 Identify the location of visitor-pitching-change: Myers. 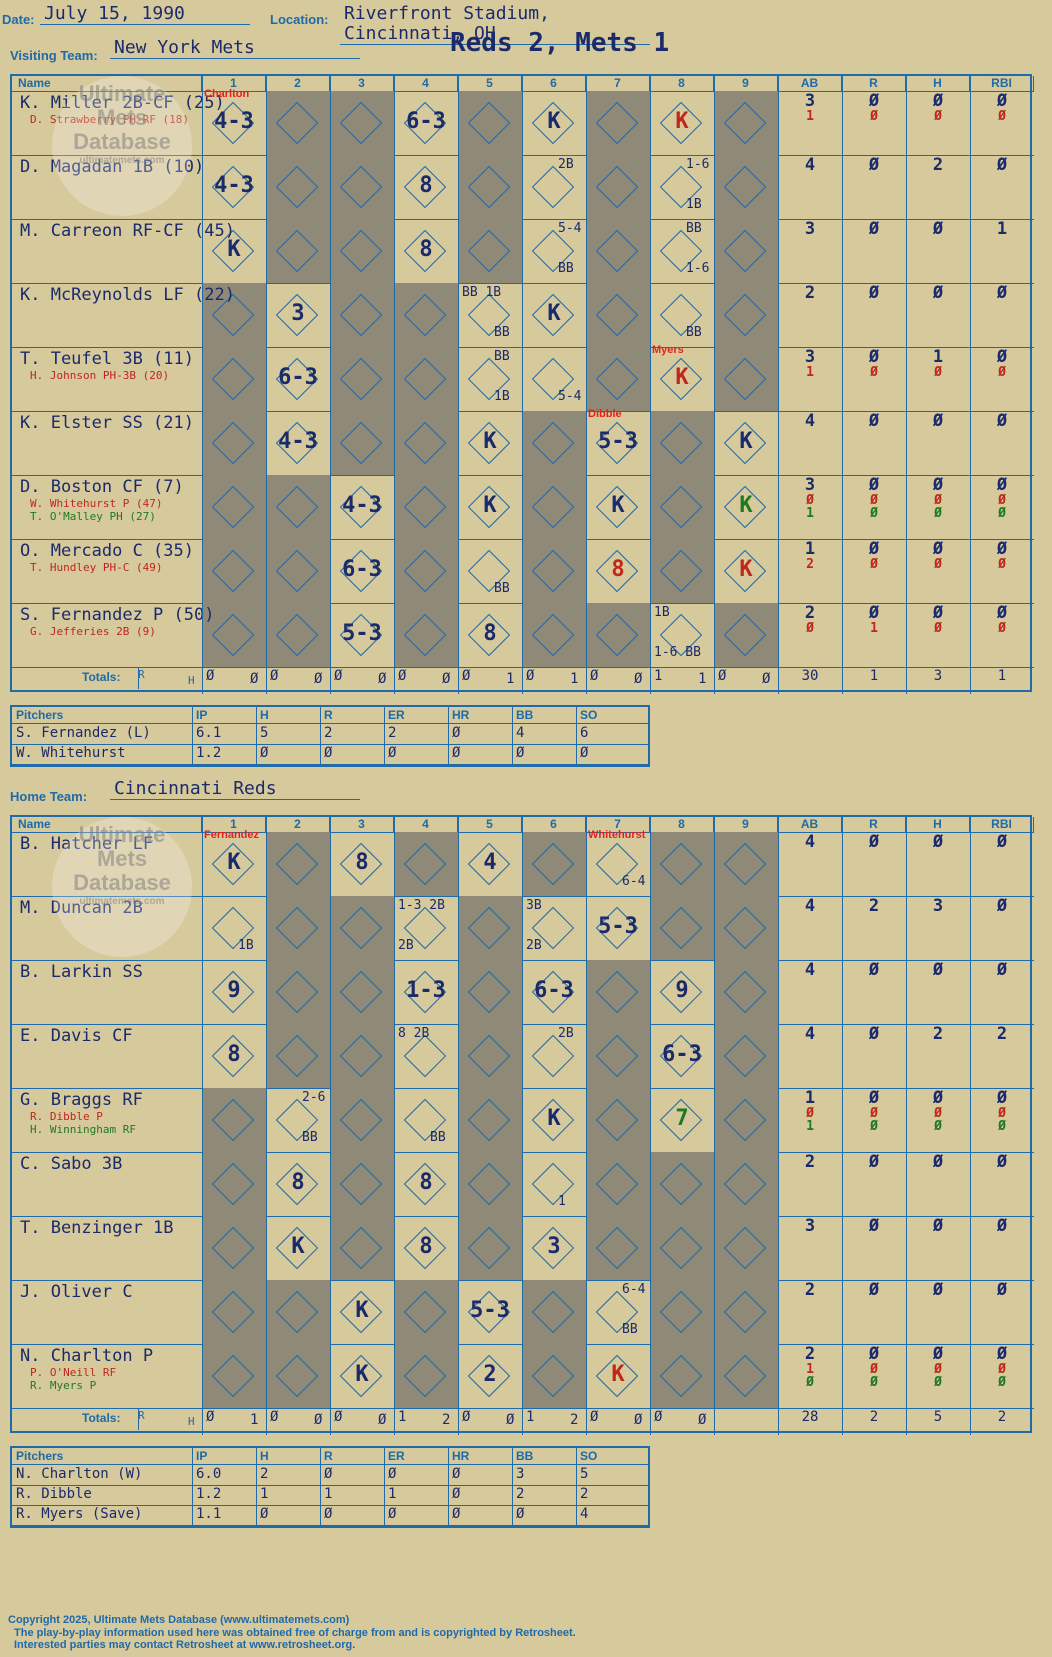
(668, 350).